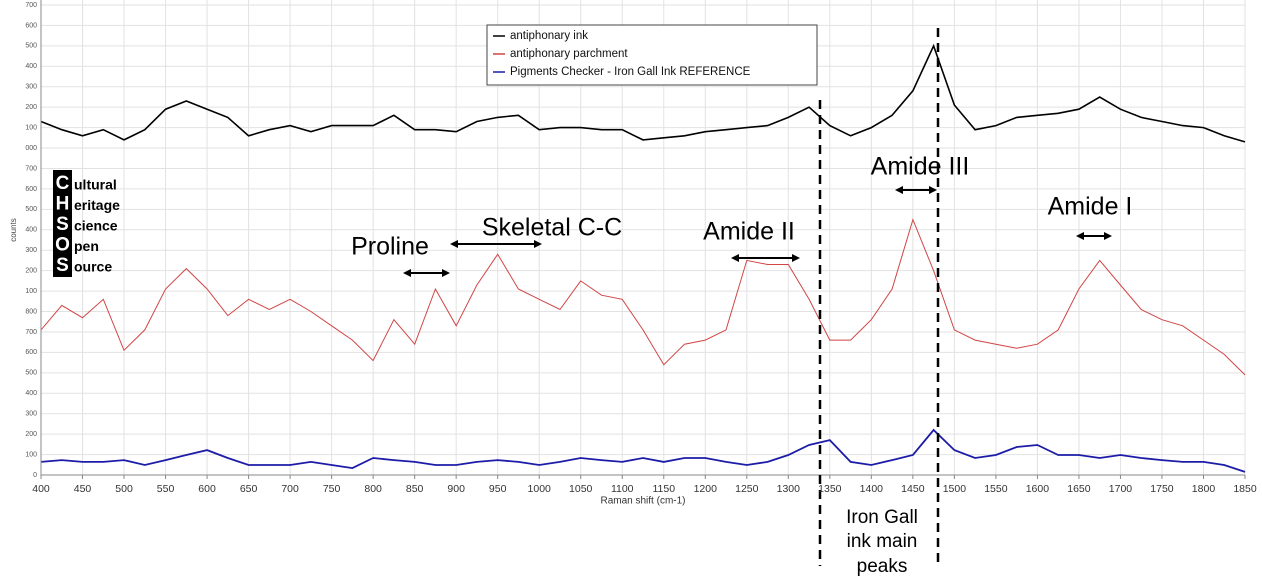 The width and height of the screenshot is (1262, 584). What do you see at coordinates (540, 489) in the screenshot?
I see `x-tick-label: 1000` at bounding box center [540, 489].